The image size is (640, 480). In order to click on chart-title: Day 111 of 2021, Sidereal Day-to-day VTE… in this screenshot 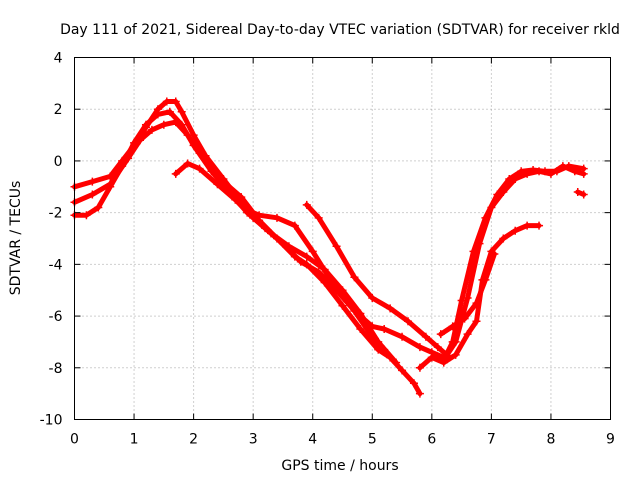, I will do `click(340, 30)`.